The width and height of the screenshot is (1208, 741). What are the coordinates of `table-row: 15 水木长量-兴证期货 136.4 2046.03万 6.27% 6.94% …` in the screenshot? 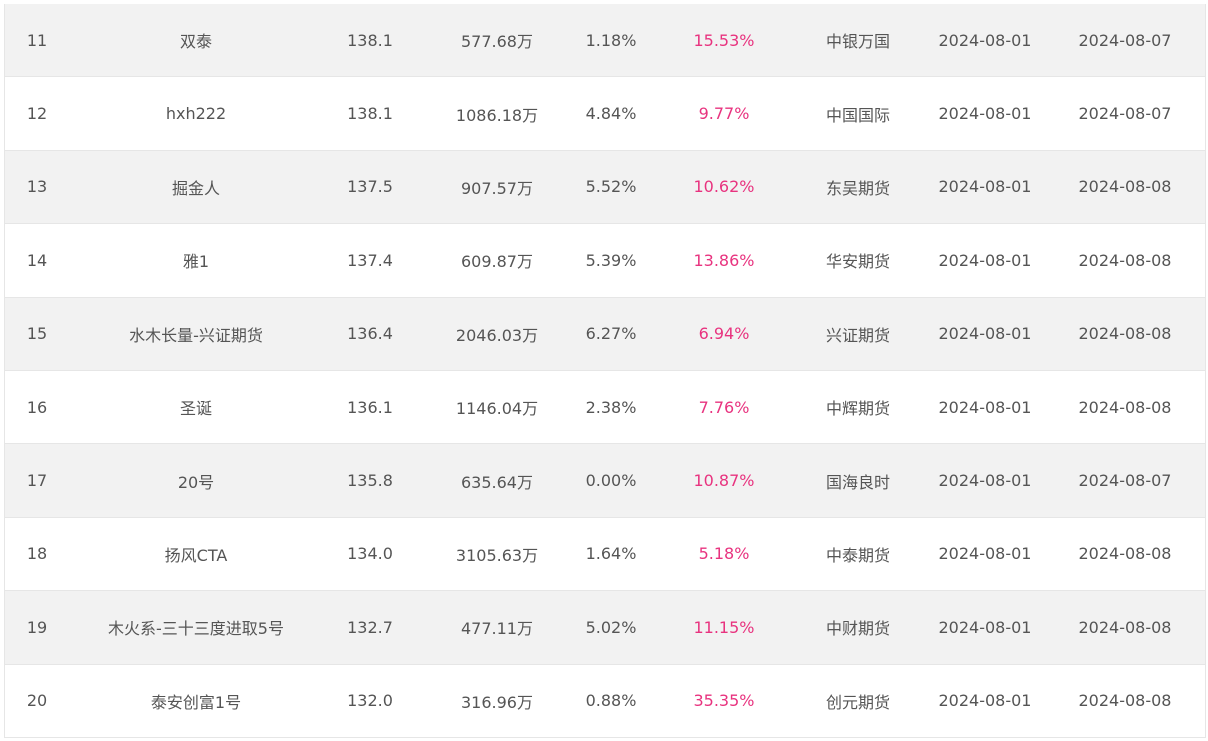 It's located at (605, 334).